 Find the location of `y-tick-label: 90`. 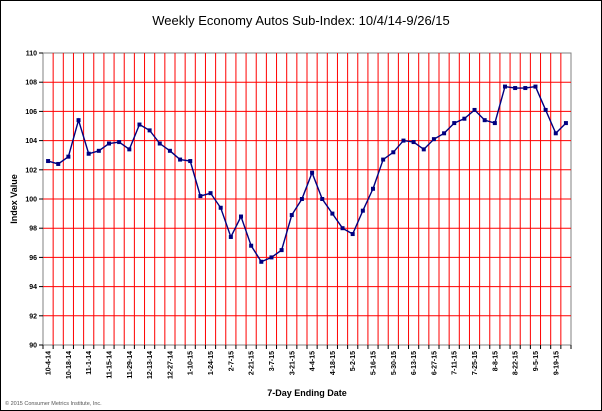

y-tick-label: 90 is located at coordinates (33, 346).